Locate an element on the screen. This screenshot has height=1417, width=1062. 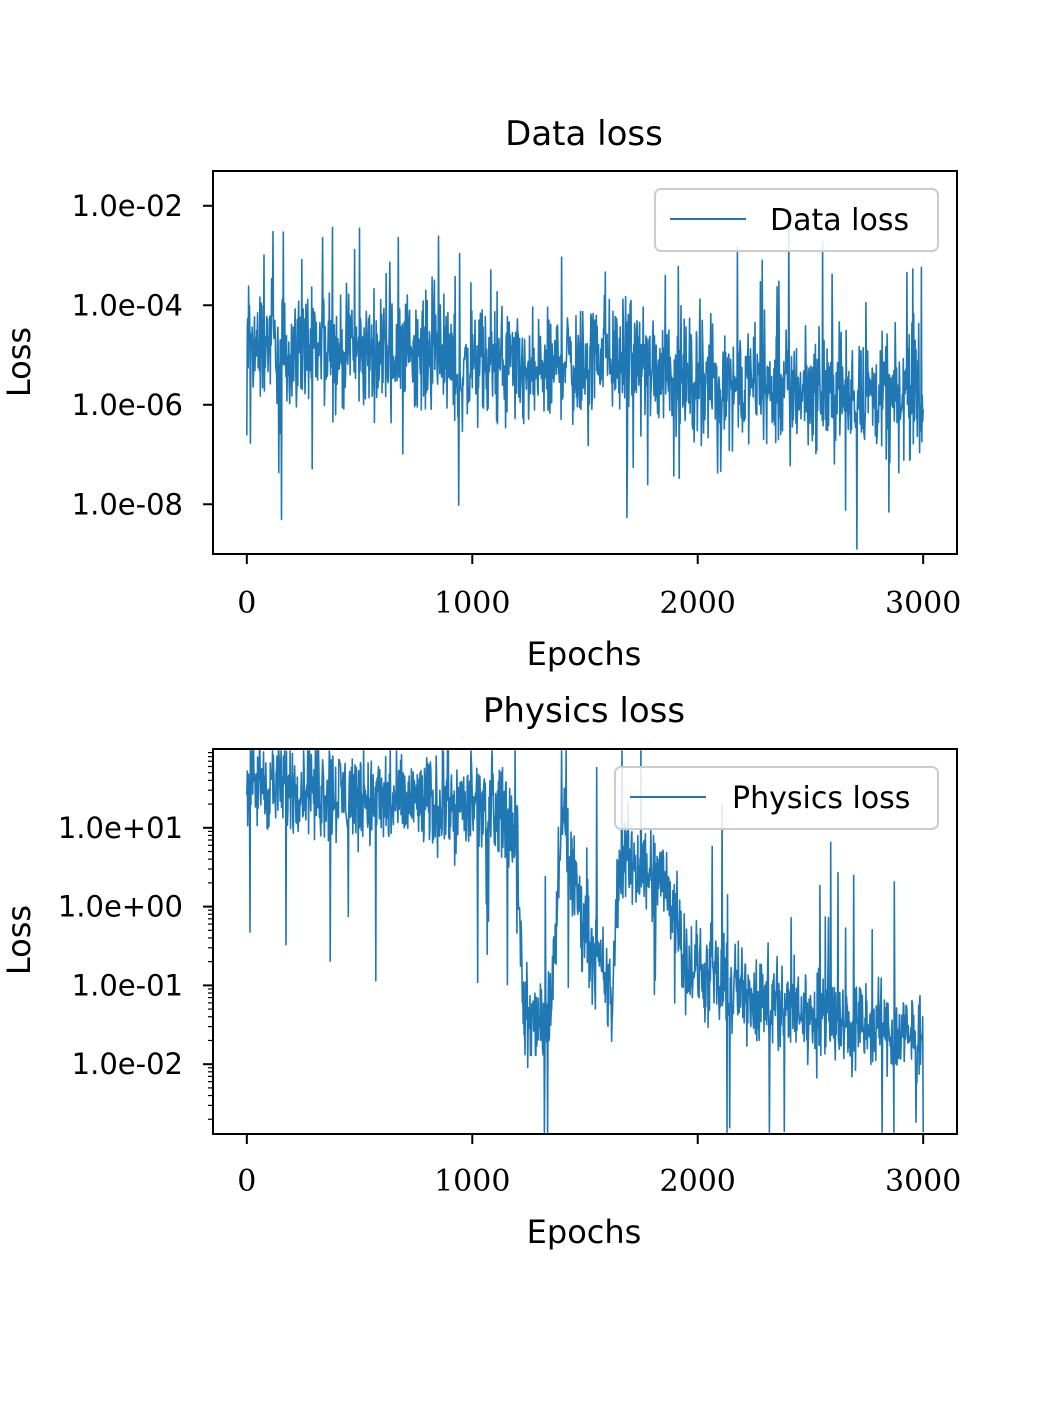
physics-loss-ytick-label-3: 1.0e+01 is located at coordinates (120, 828).